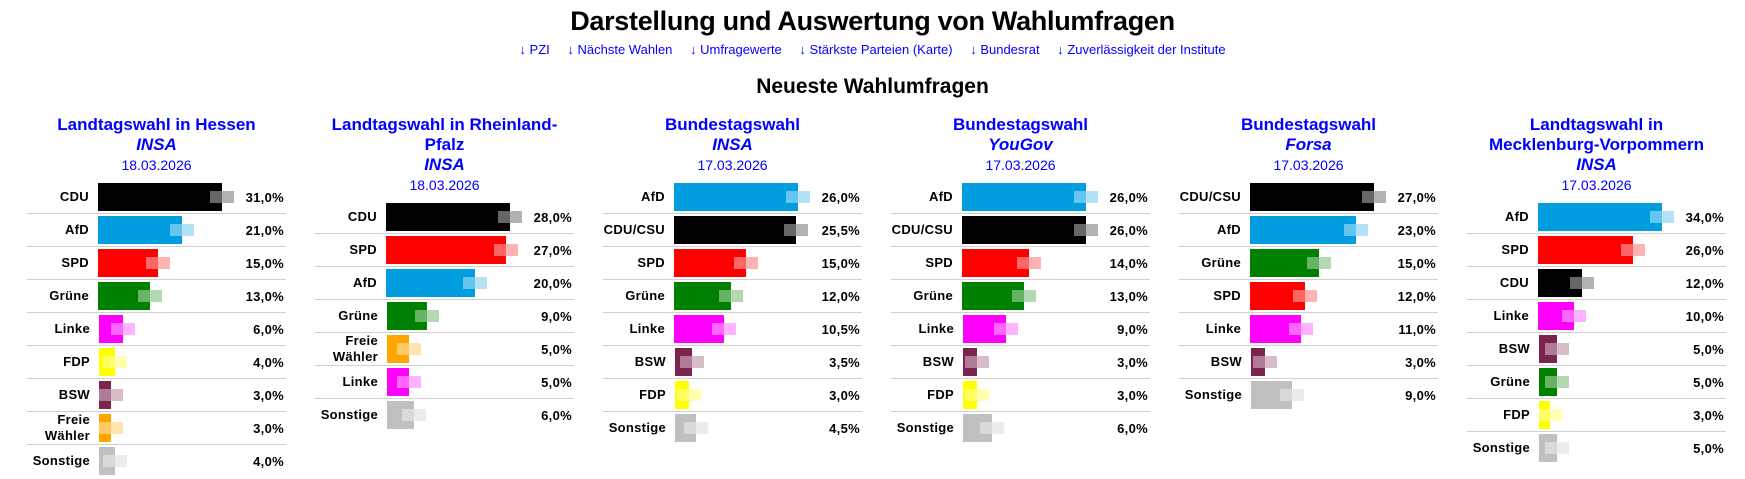 The width and height of the screenshot is (1745, 479). I want to click on link-bundesrat: ↓ Bundesrat, so click(1005, 49).